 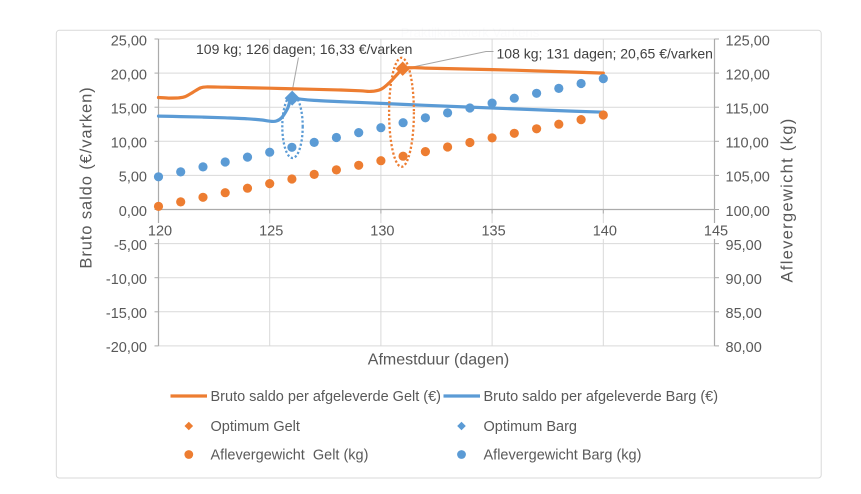 What do you see at coordinates (748, 212) in the screenshot?
I see `svg-text: 100,00` at bounding box center [748, 212].